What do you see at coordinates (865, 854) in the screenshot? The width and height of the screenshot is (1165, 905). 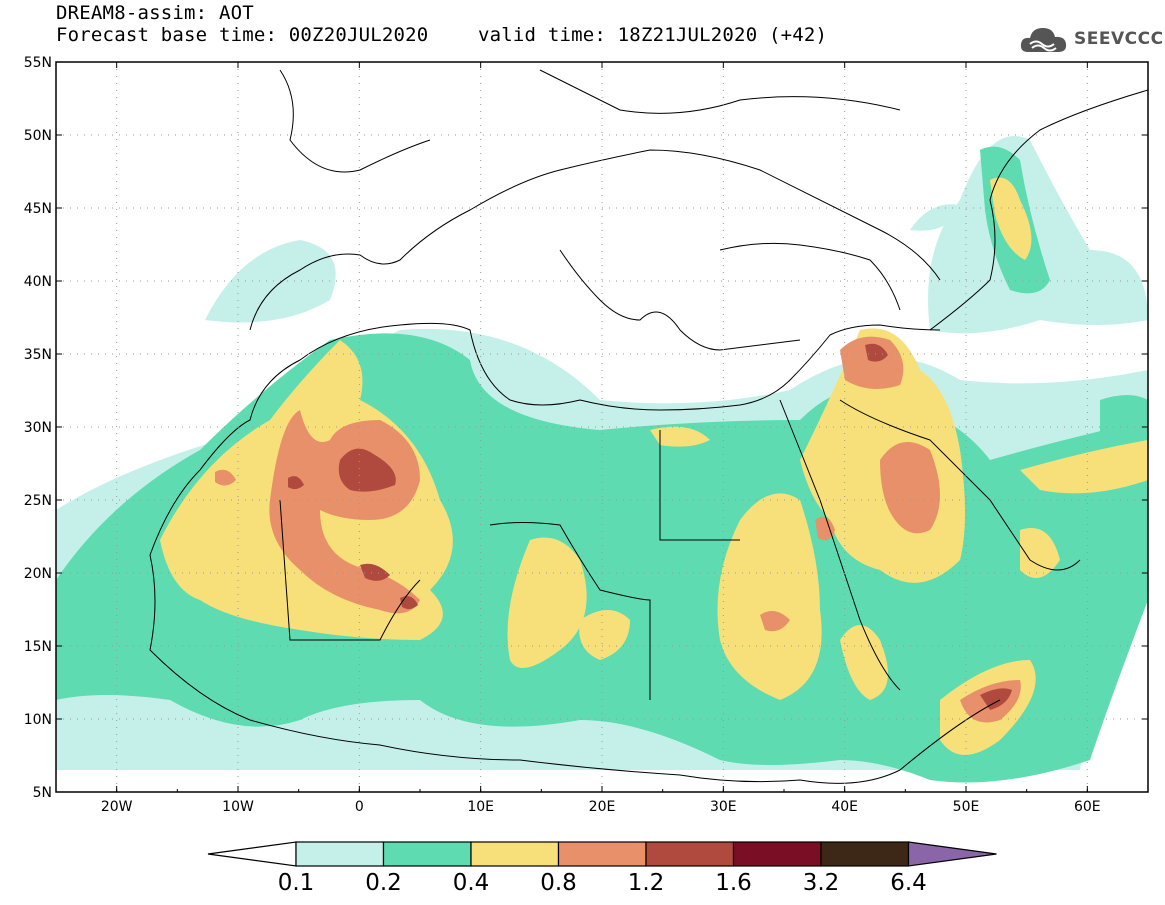 I see `colorbar-swatch-lt64` at bounding box center [865, 854].